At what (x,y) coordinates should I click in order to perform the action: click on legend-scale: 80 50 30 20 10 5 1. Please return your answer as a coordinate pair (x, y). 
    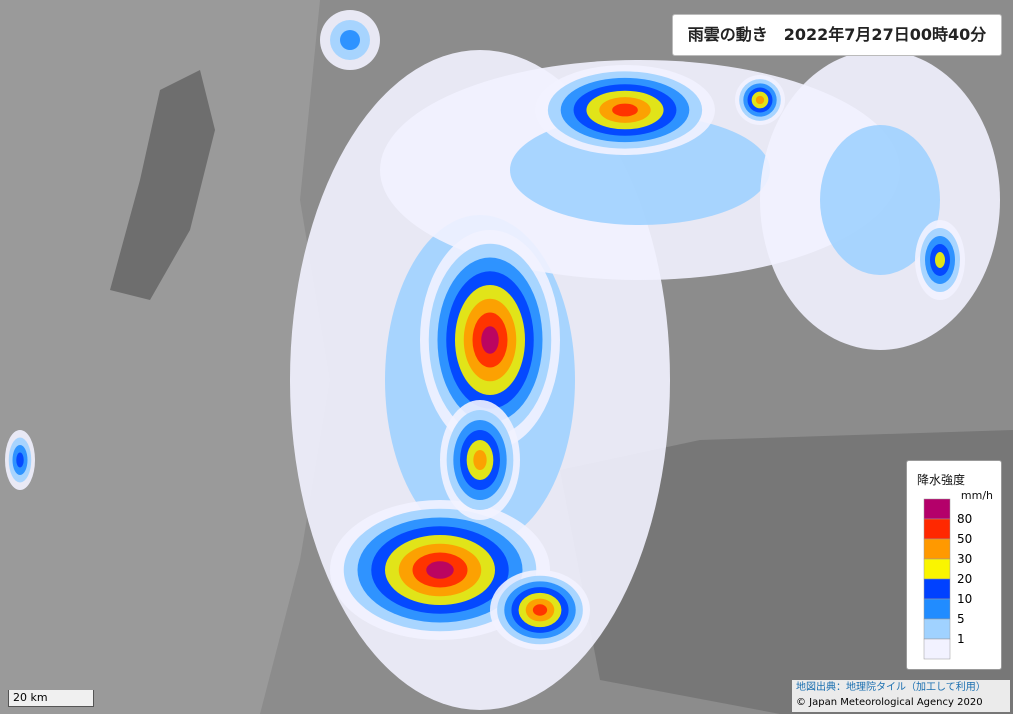
    Looking at the image, I should click on (947, 579).